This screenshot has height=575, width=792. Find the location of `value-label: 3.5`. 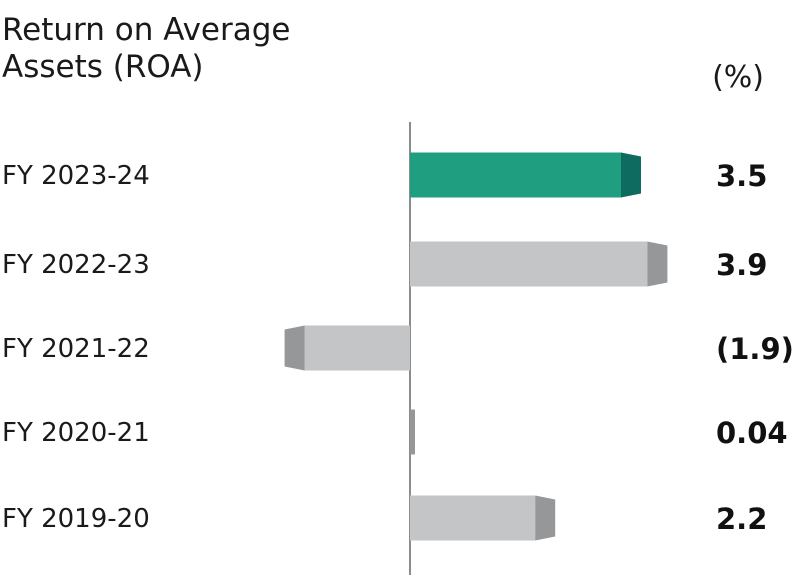

value-label: 3.5 is located at coordinates (741, 176).